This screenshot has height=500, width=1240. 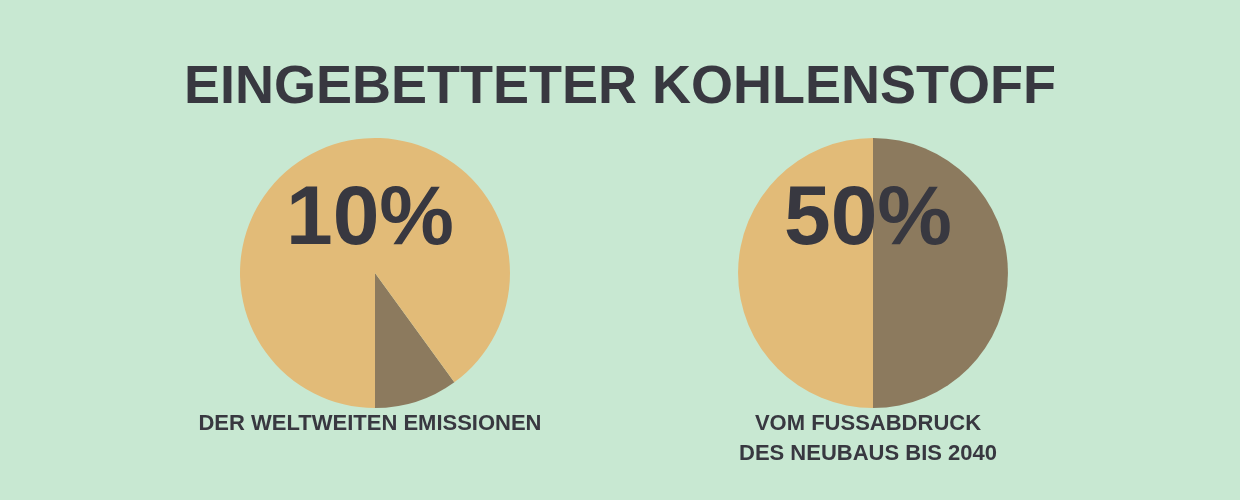 What do you see at coordinates (868, 438) in the screenshot?
I see `text: VOM FUSSABDRUCK DES NEUBAUS BIS 2040` at bounding box center [868, 438].